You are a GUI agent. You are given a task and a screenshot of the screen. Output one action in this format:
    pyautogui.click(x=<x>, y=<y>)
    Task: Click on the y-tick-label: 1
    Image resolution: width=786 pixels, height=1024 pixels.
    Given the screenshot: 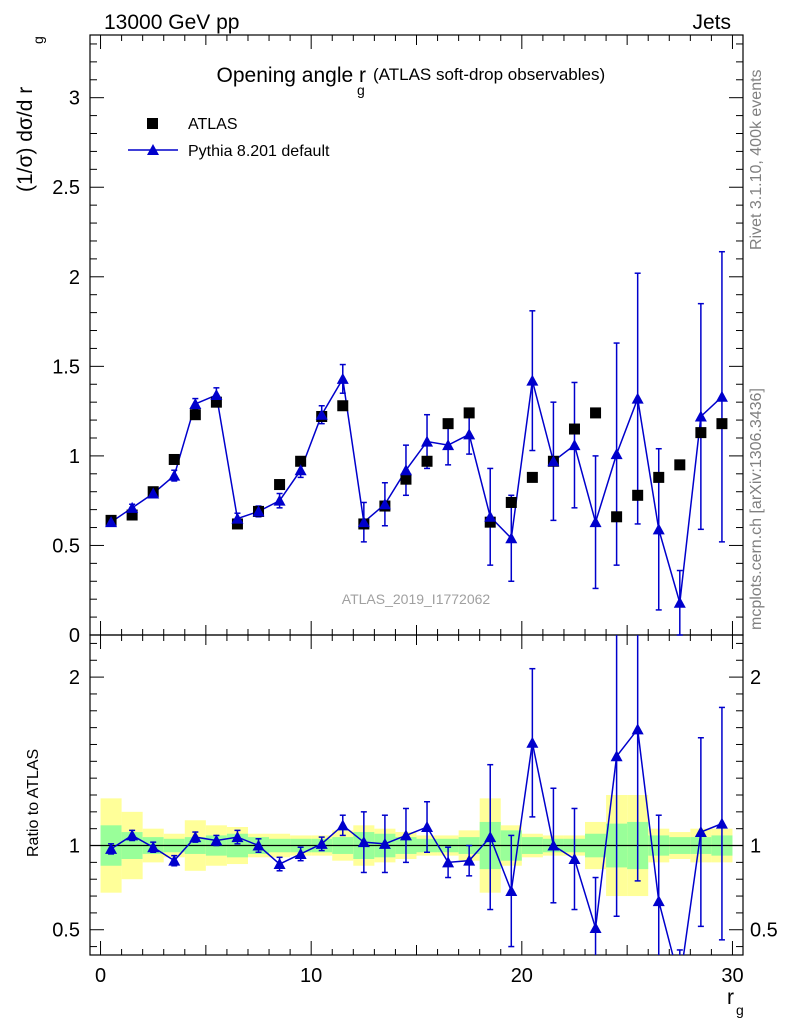 What is the action you would take?
    pyautogui.click(x=74, y=457)
    